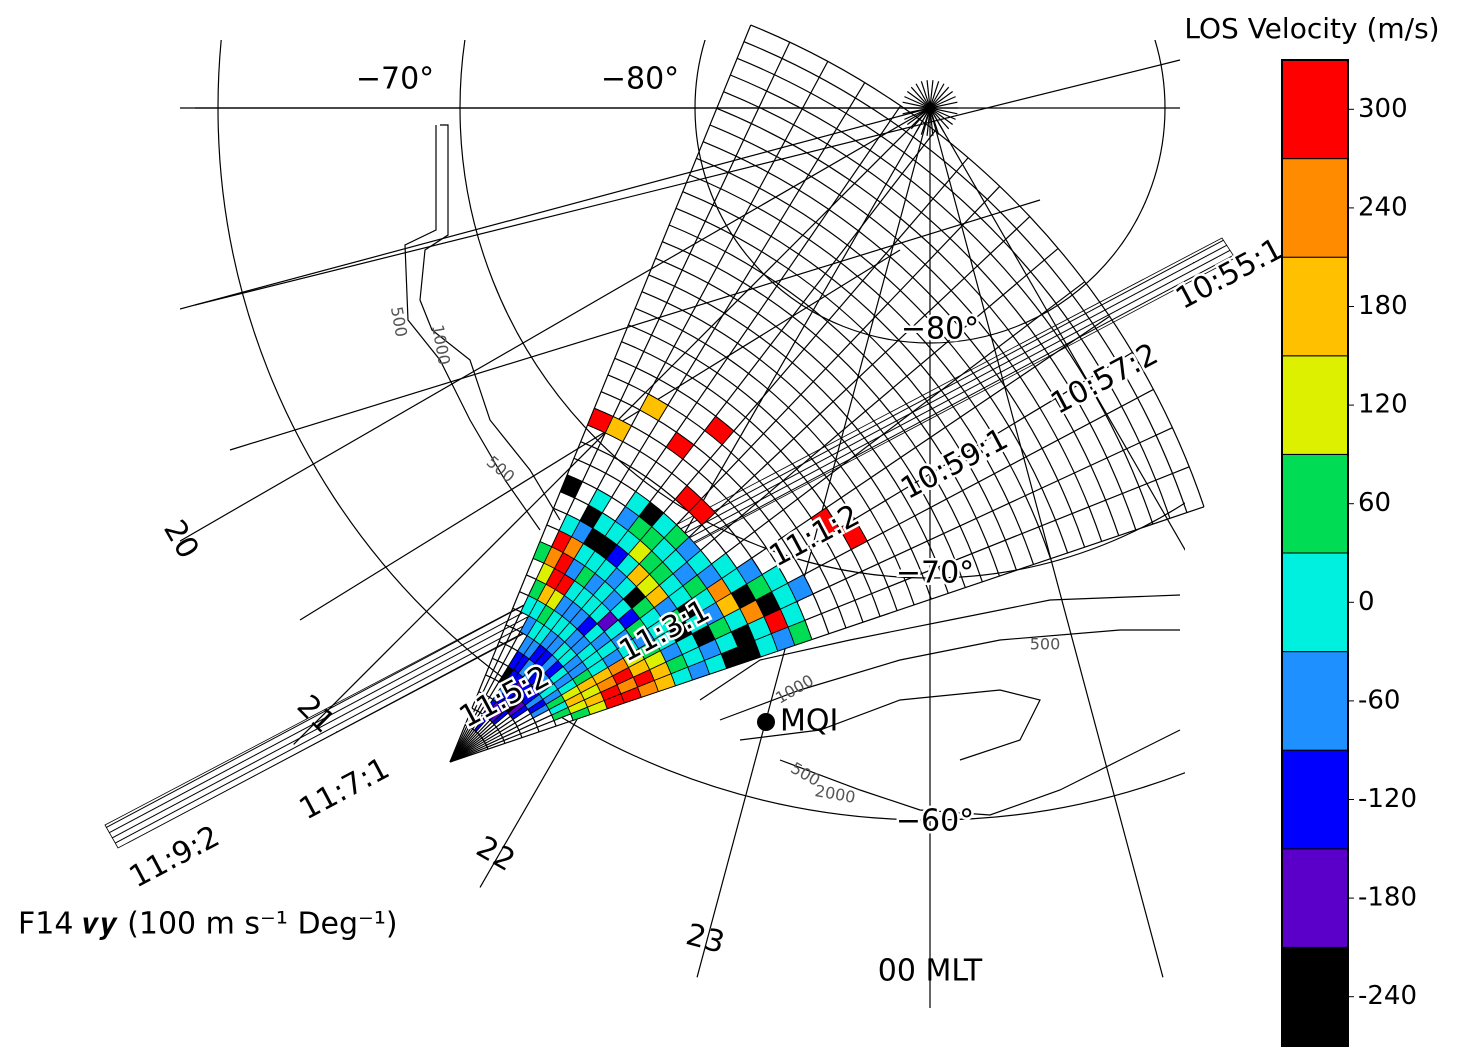  What do you see at coordinates (1387, 996) in the screenshot?
I see `colorbar-tick-label: -240` at bounding box center [1387, 996].